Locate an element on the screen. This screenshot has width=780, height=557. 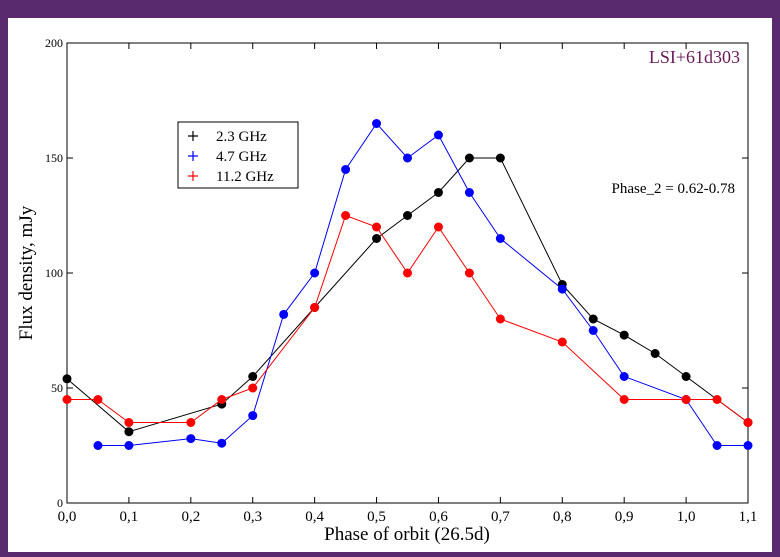
x-tick-label: 0,6 is located at coordinates (438, 517).